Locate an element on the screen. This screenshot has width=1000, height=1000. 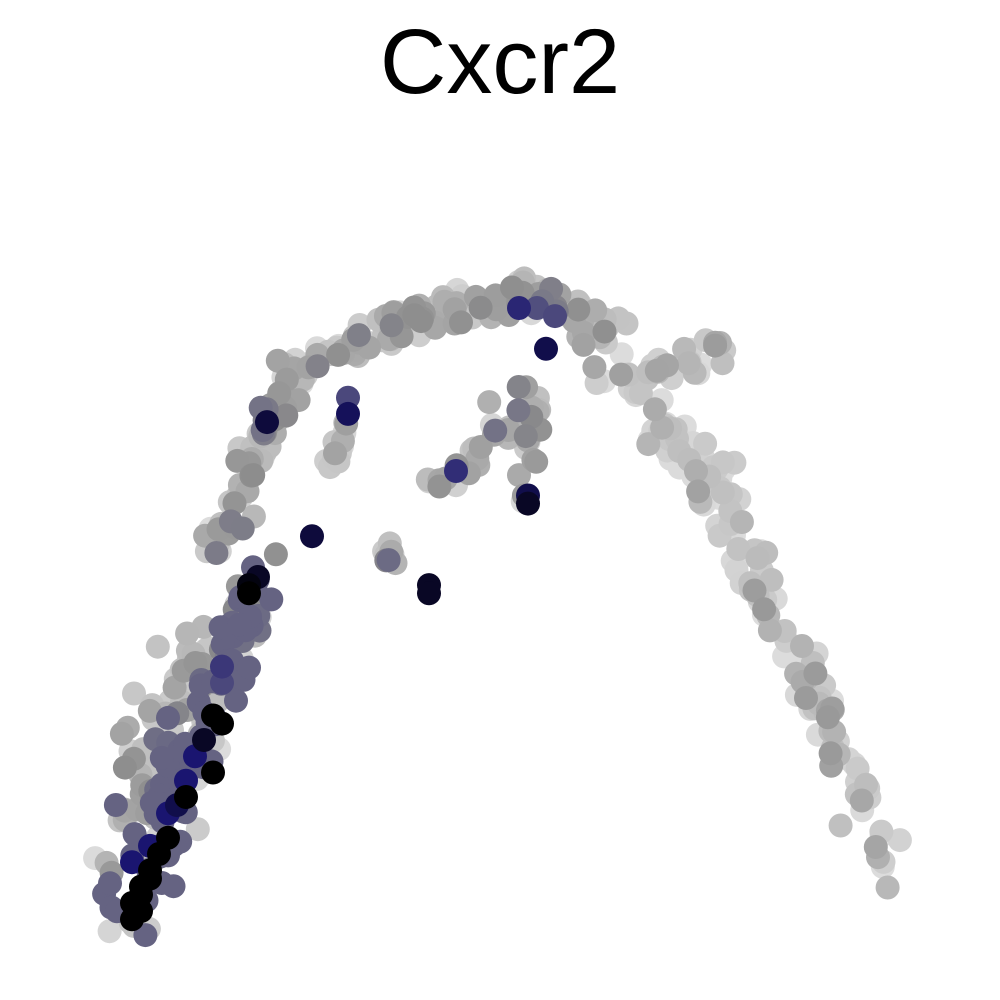
chart-title: Cxcr2 is located at coordinates (500, 62).